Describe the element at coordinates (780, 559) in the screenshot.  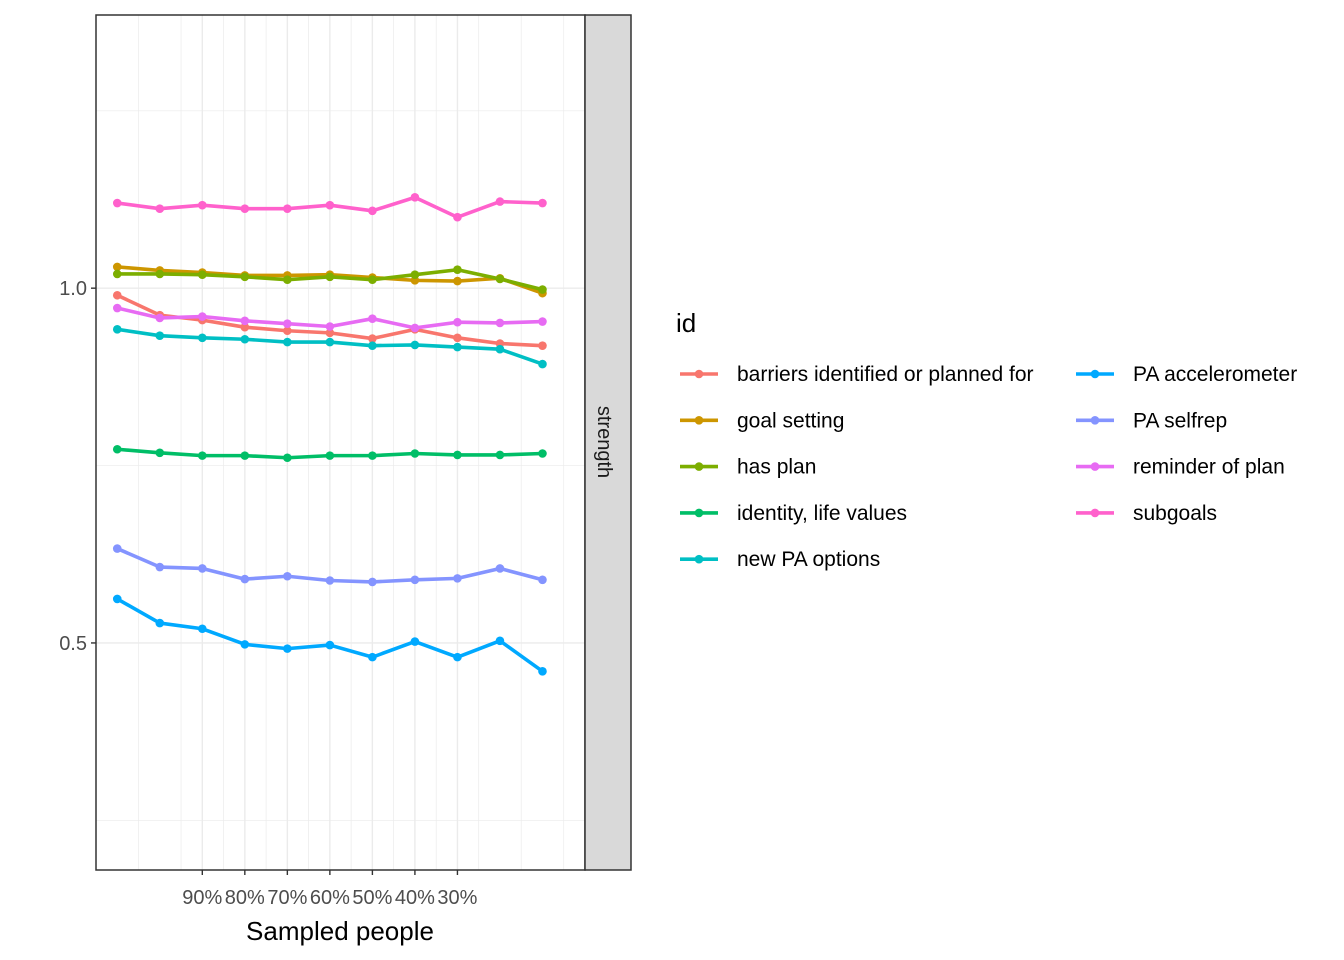
I see `legend-item: new PA options` at that location.